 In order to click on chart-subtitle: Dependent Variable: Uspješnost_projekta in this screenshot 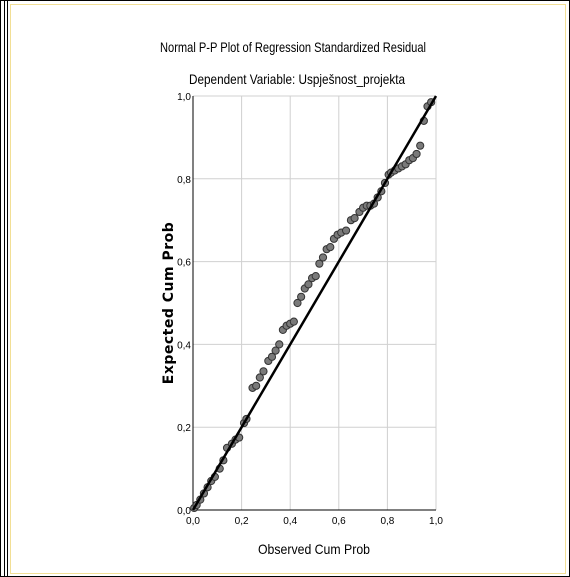, I will do `click(297, 79)`.